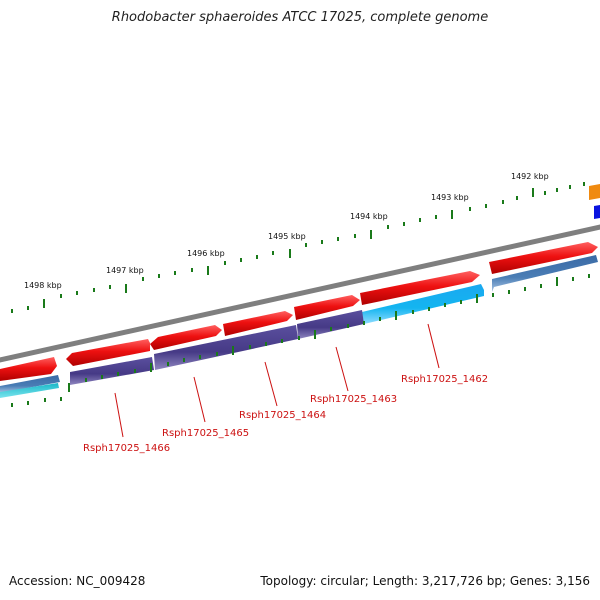 This screenshot has width=600, height=600. What do you see at coordinates (530, 176) in the screenshot?
I see `kbp-label: 1492 kbp` at bounding box center [530, 176].